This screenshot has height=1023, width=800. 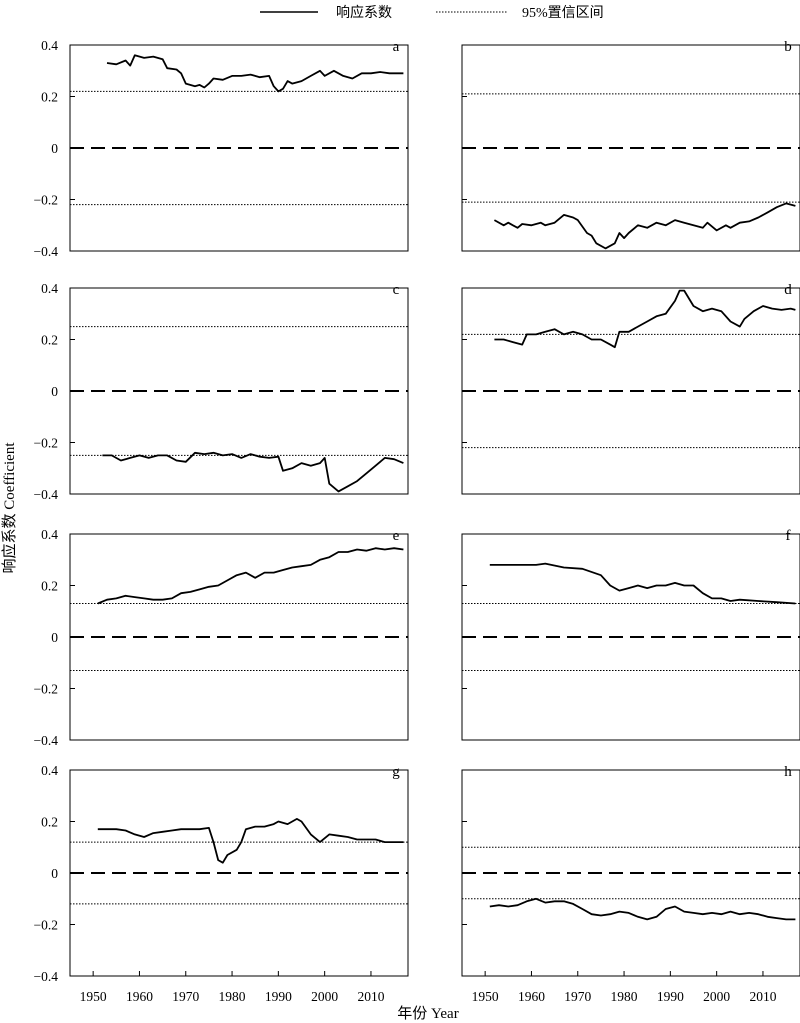 What do you see at coordinates (221, 637) in the screenshot?
I see `panel-e: 0.4 0.2 0 −0.2 −0.4 e` at bounding box center [221, 637].